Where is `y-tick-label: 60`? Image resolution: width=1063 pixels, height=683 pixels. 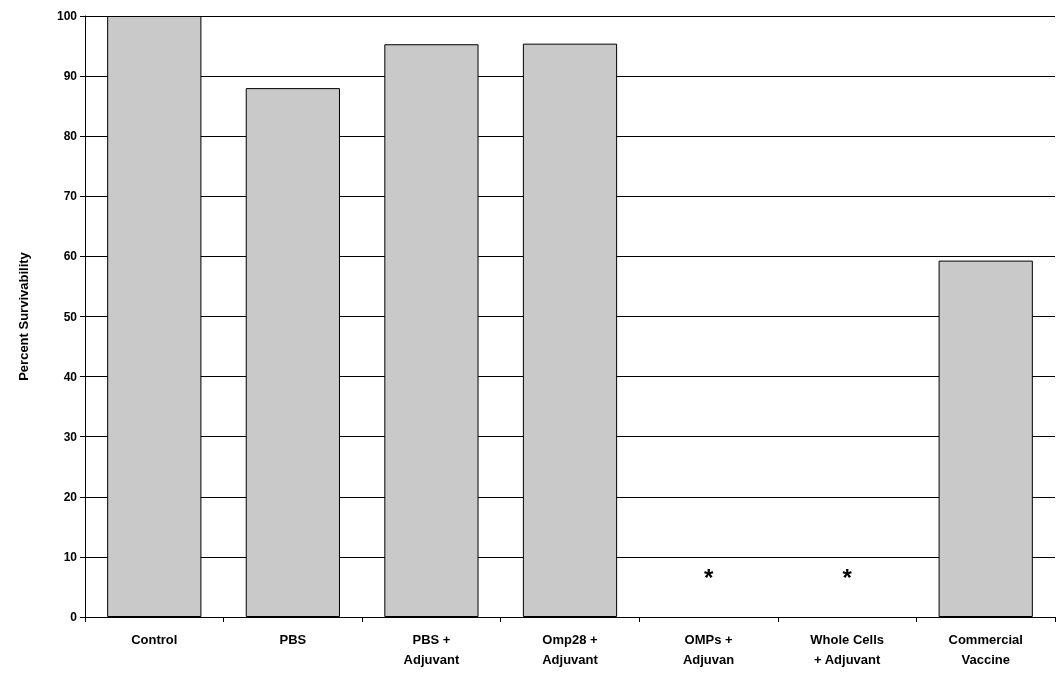
y-tick-label: 60 is located at coordinates (70, 256).